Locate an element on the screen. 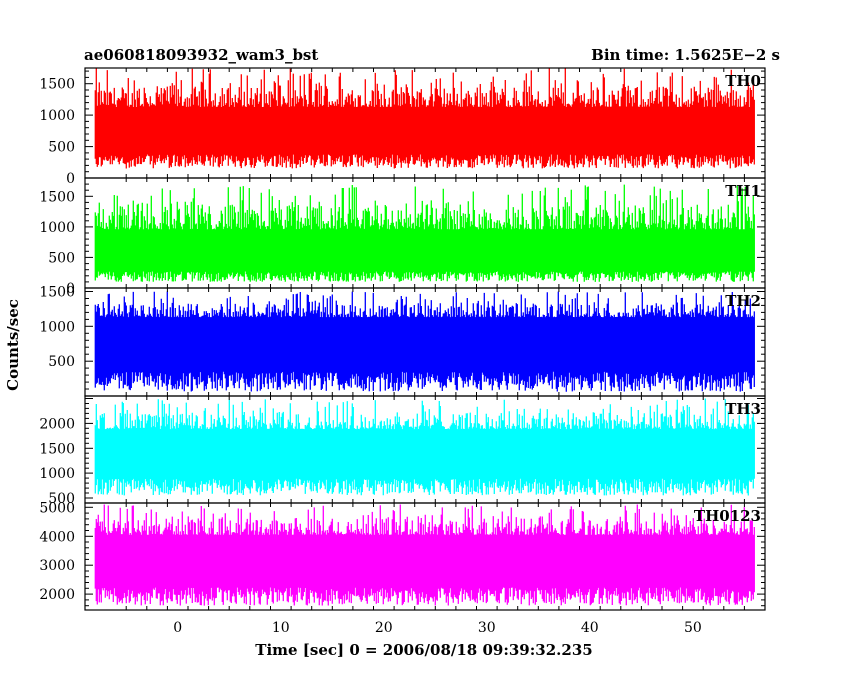 Image resolution: width=850 pixels, height=680 pixels. panel-th0123: 2000 3000 4000 5000 TH0123 is located at coordinates (402, 555).